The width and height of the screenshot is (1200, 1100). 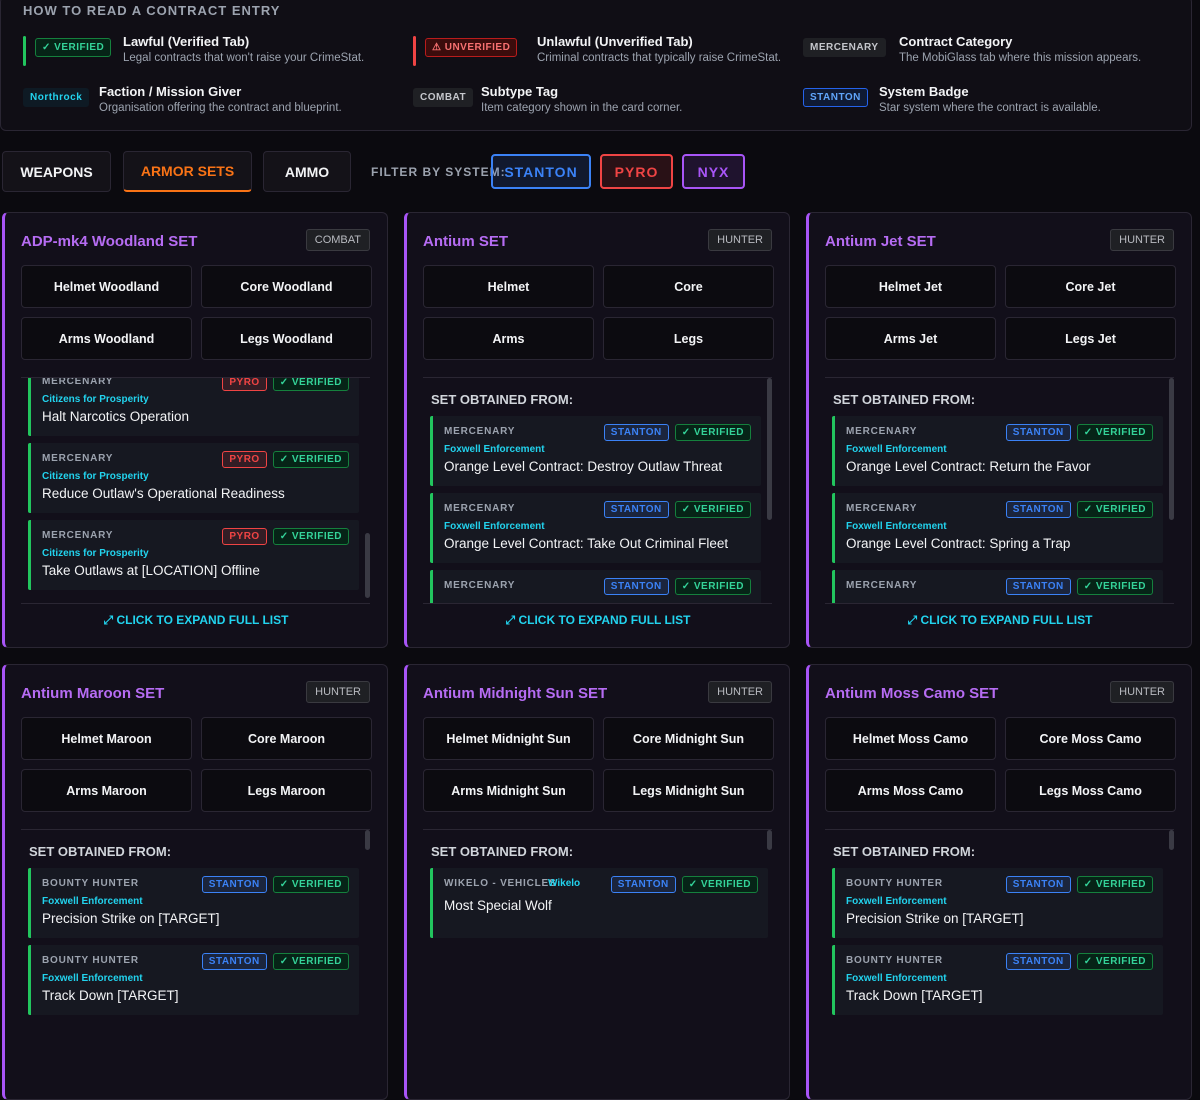 What do you see at coordinates (163, 493) in the screenshot?
I see `contract-name: Reduce Outlaw's Operational Readiness` at bounding box center [163, 493].